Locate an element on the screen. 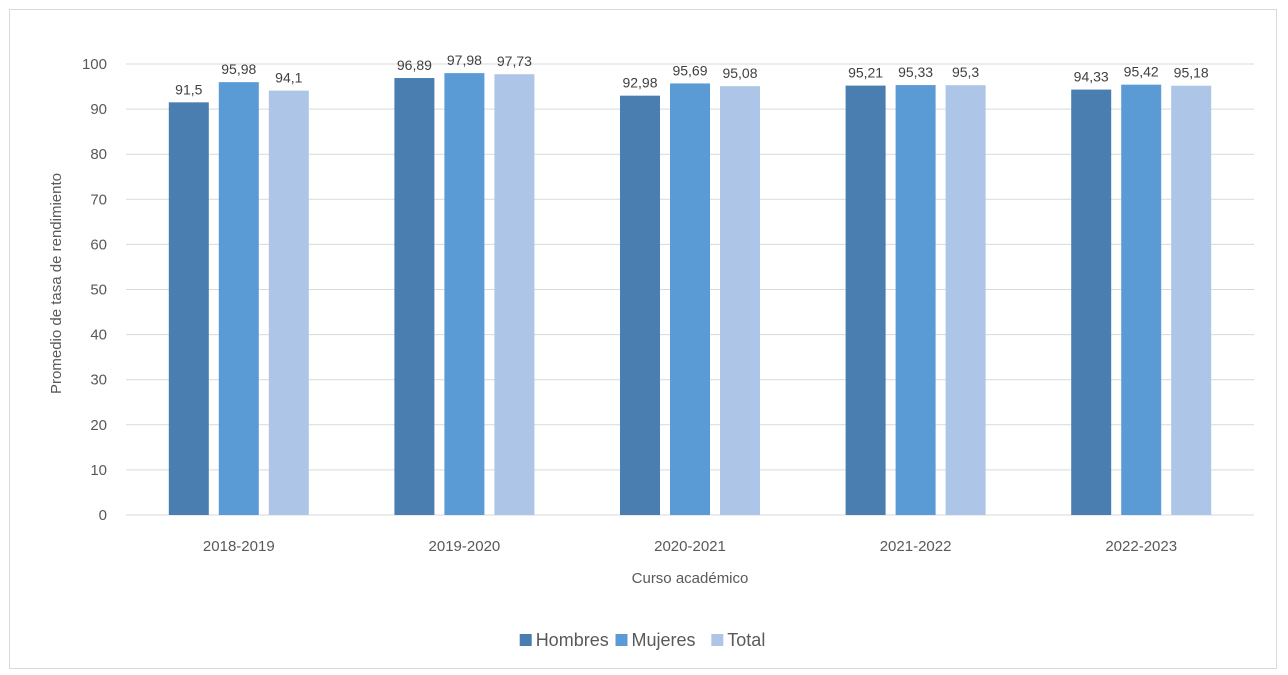  bar-mujeres-2020-2021 is located at coordinates (690, 299).